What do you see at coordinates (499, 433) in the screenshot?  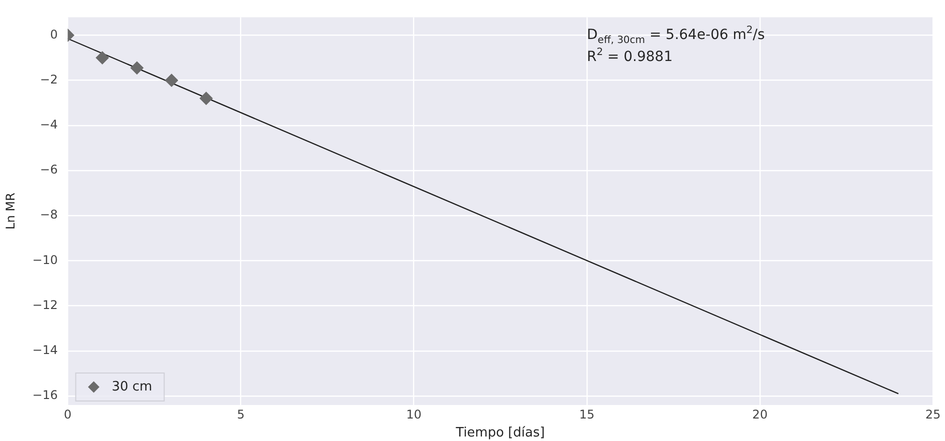 I see `x-axis-title: Tiempo [días]` at bounding box center [499, 433].